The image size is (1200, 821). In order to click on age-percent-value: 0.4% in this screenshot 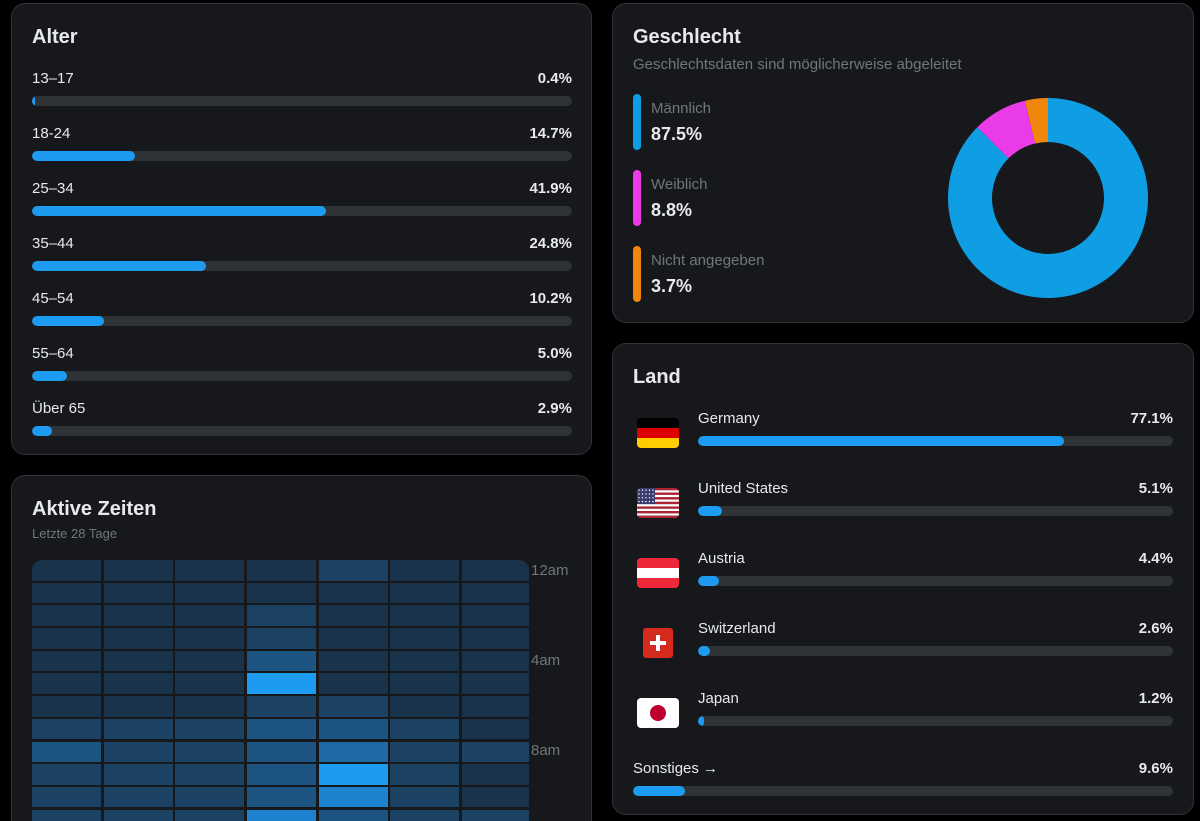, I will do `click(554, 78)`.